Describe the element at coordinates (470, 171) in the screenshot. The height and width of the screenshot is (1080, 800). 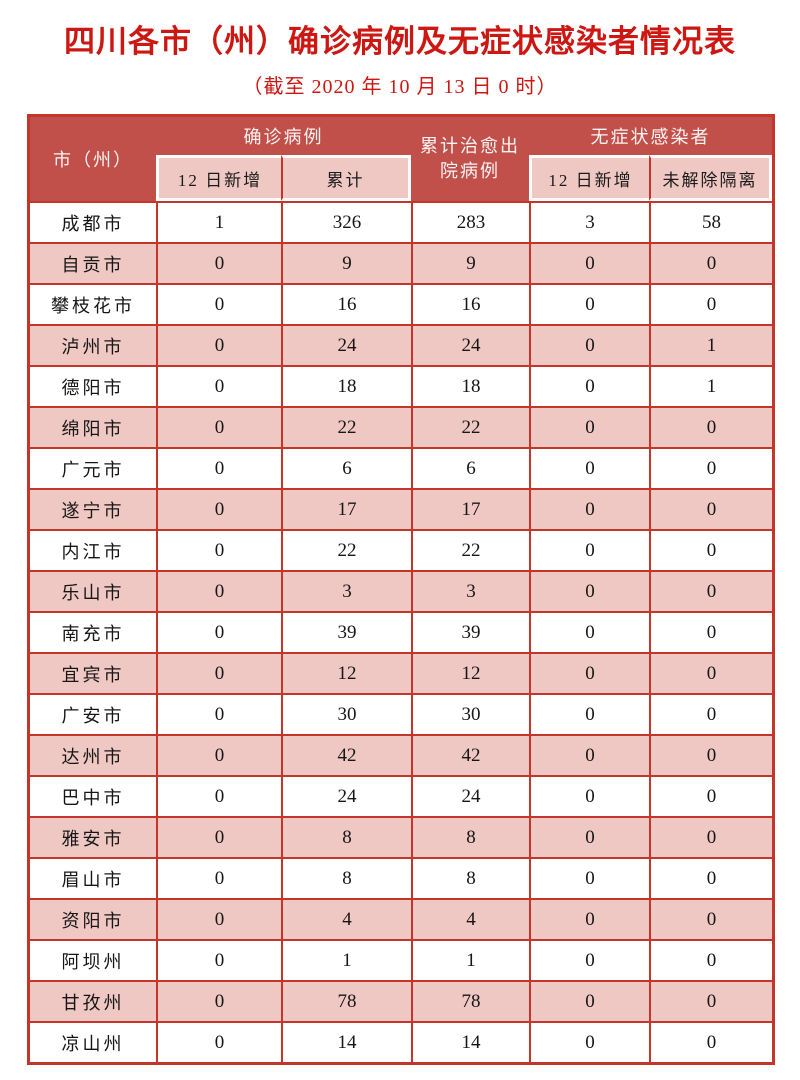
I see `header-discharged-line2: 院病例` at that location.